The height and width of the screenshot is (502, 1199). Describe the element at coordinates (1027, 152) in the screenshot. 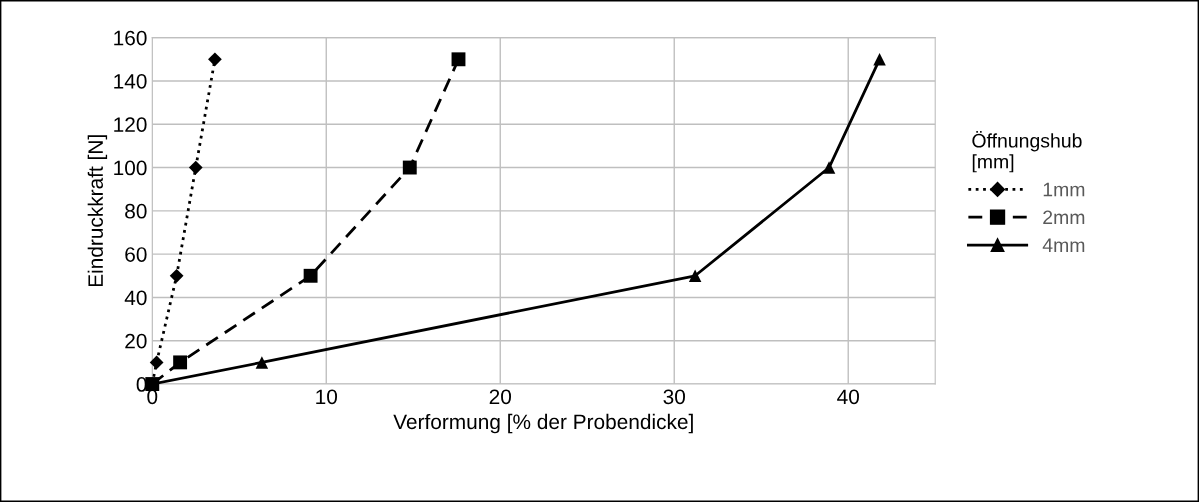

I see `legend-title: Öffnungshub [mm]` at that location.